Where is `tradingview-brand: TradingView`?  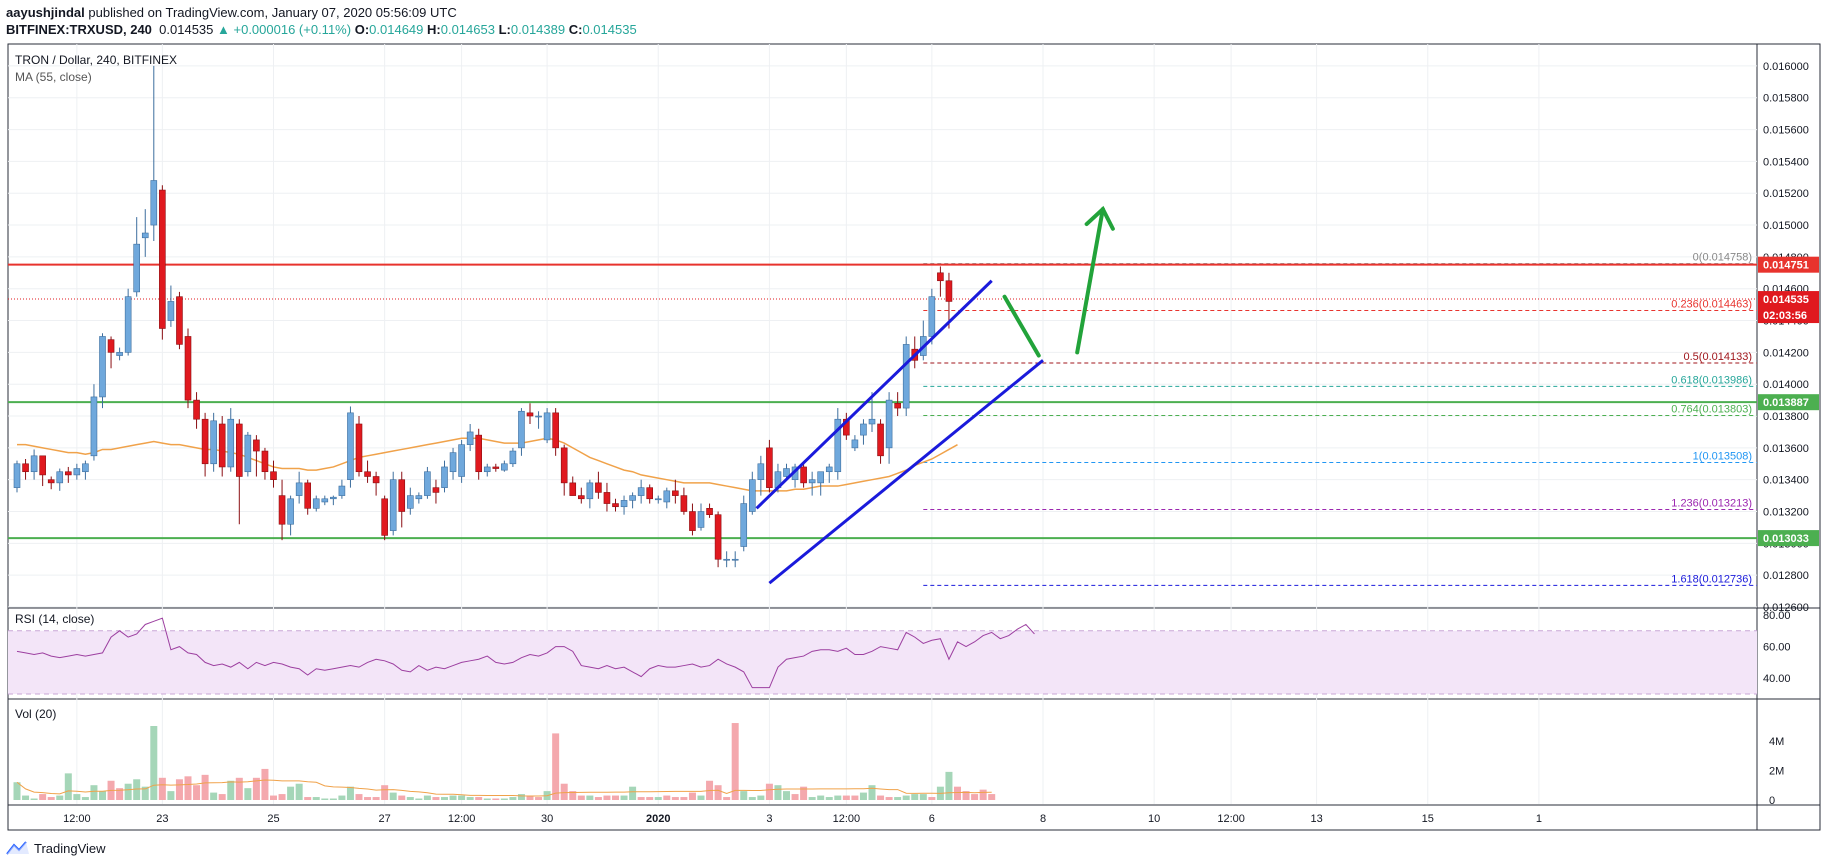
tradingview-brand: TradingView is located at coordinates (70, 848).